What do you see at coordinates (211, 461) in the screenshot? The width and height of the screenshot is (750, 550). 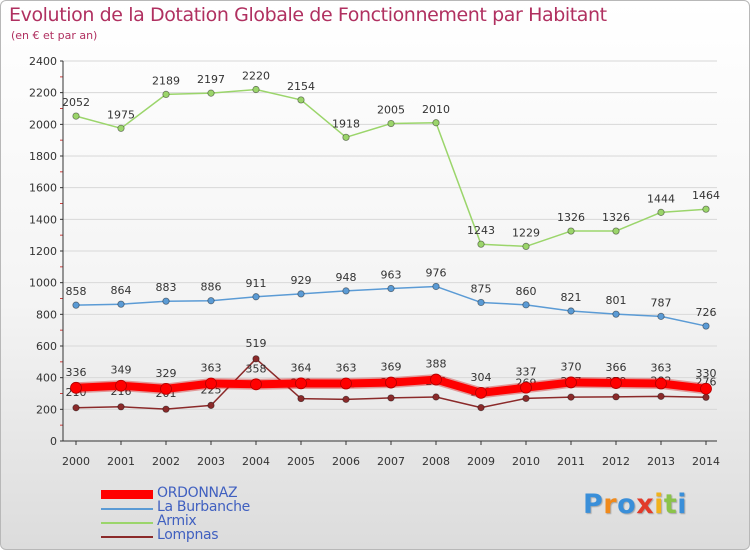 I see `x-tick-label: 2003` at bounding box center [211, 461].